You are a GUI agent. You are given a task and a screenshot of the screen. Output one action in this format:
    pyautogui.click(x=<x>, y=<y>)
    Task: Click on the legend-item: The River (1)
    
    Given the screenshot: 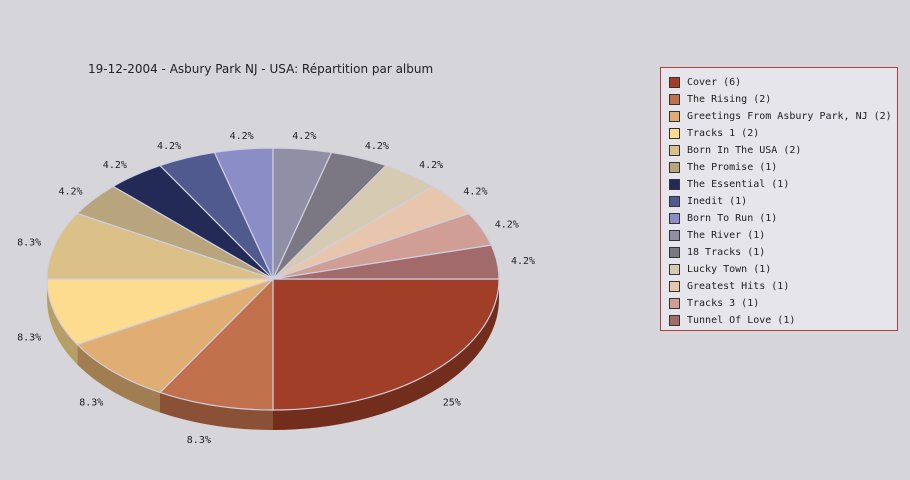 What is the action you would take?
    pyautogui.click(x=783, y=235)
    